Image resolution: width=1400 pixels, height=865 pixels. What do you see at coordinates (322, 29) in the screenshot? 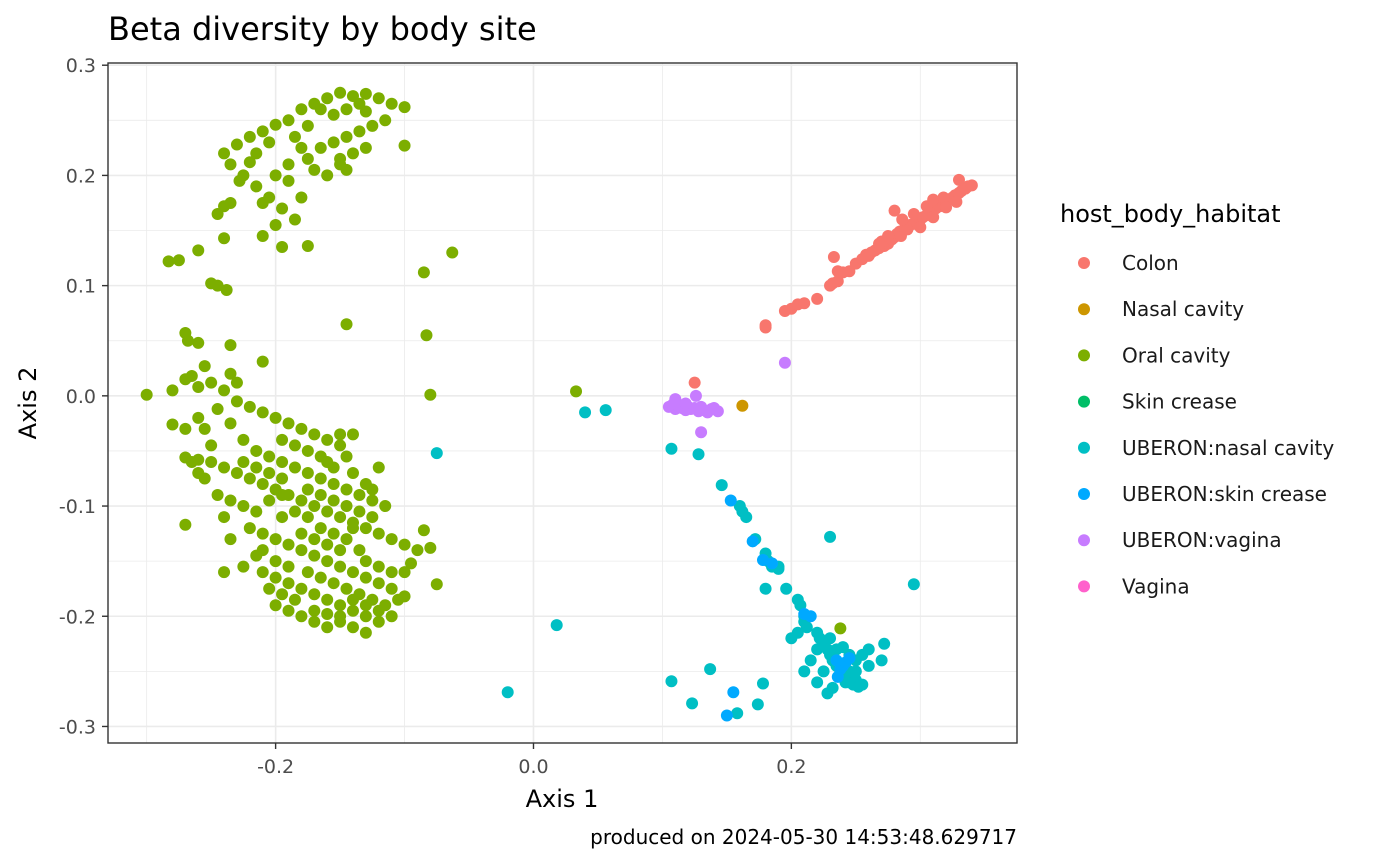
I see `chart-title: Beta diversity by body site` at bounding box center [322, 29].